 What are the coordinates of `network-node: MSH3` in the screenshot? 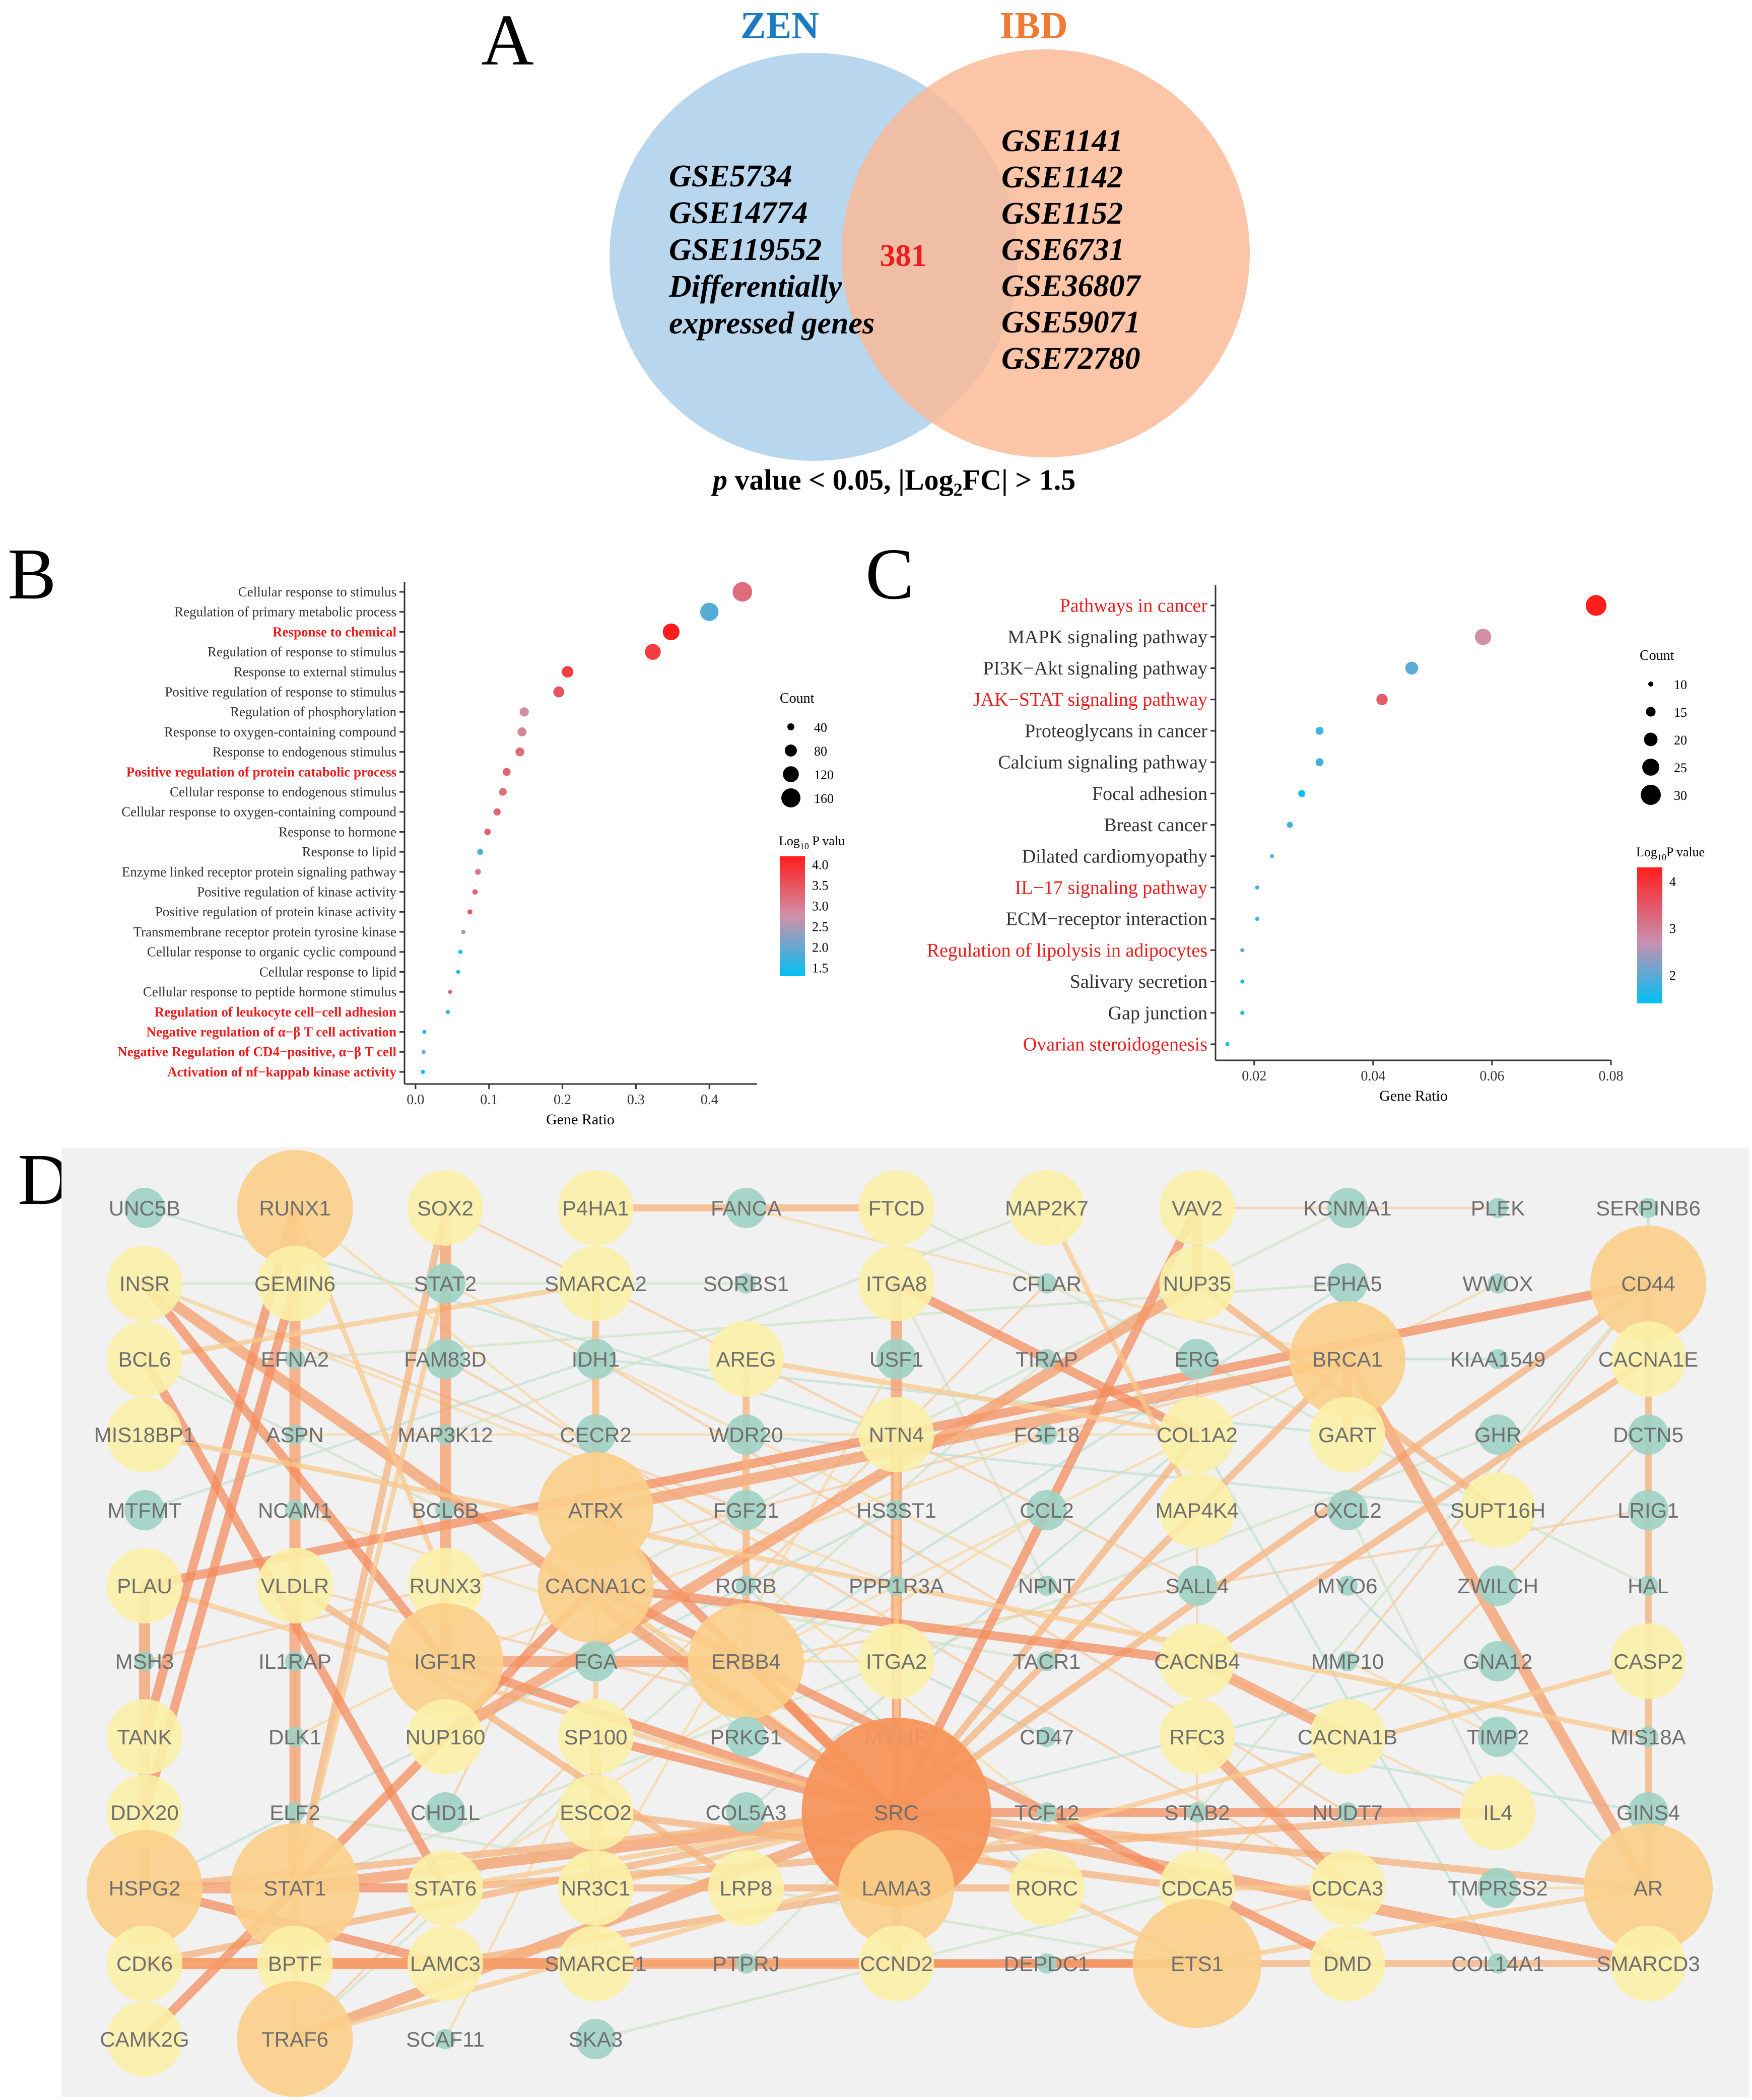 It's located at (144, 1661).